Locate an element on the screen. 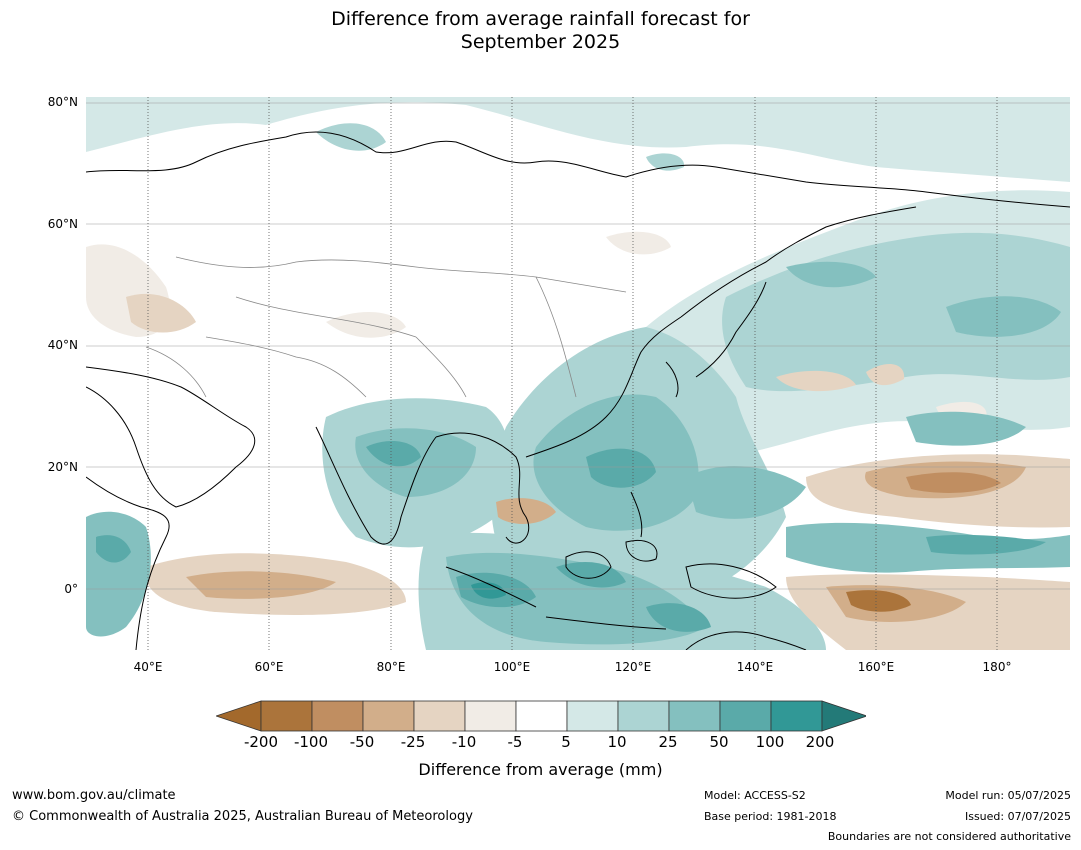  lat-label-40n: 40°N is located at coordinates (62, 345).